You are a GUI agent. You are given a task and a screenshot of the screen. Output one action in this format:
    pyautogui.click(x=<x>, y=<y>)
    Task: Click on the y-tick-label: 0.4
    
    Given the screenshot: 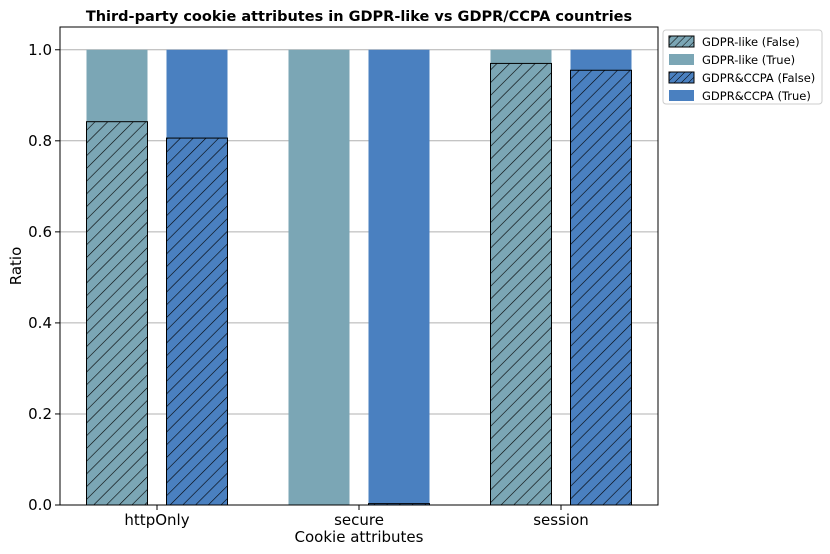 What is the action you would take?
    pyautogui.click(x=40, y=323)
    